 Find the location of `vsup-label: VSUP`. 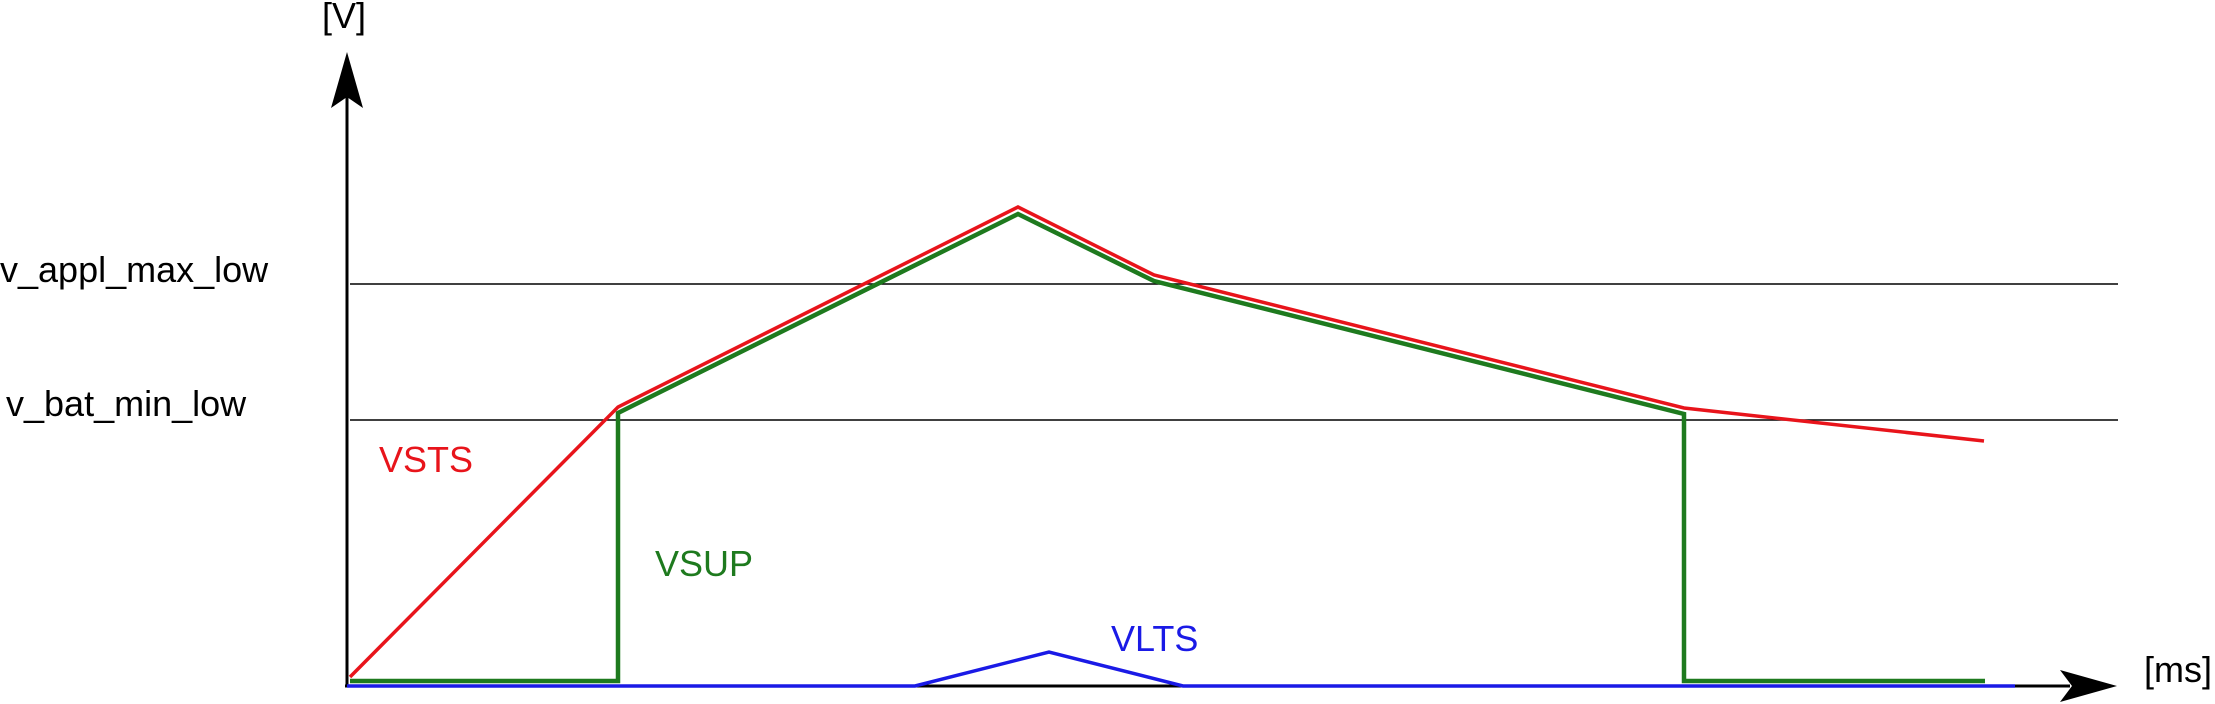

vsup-label: VSUP is located at coordinates (704, 563).